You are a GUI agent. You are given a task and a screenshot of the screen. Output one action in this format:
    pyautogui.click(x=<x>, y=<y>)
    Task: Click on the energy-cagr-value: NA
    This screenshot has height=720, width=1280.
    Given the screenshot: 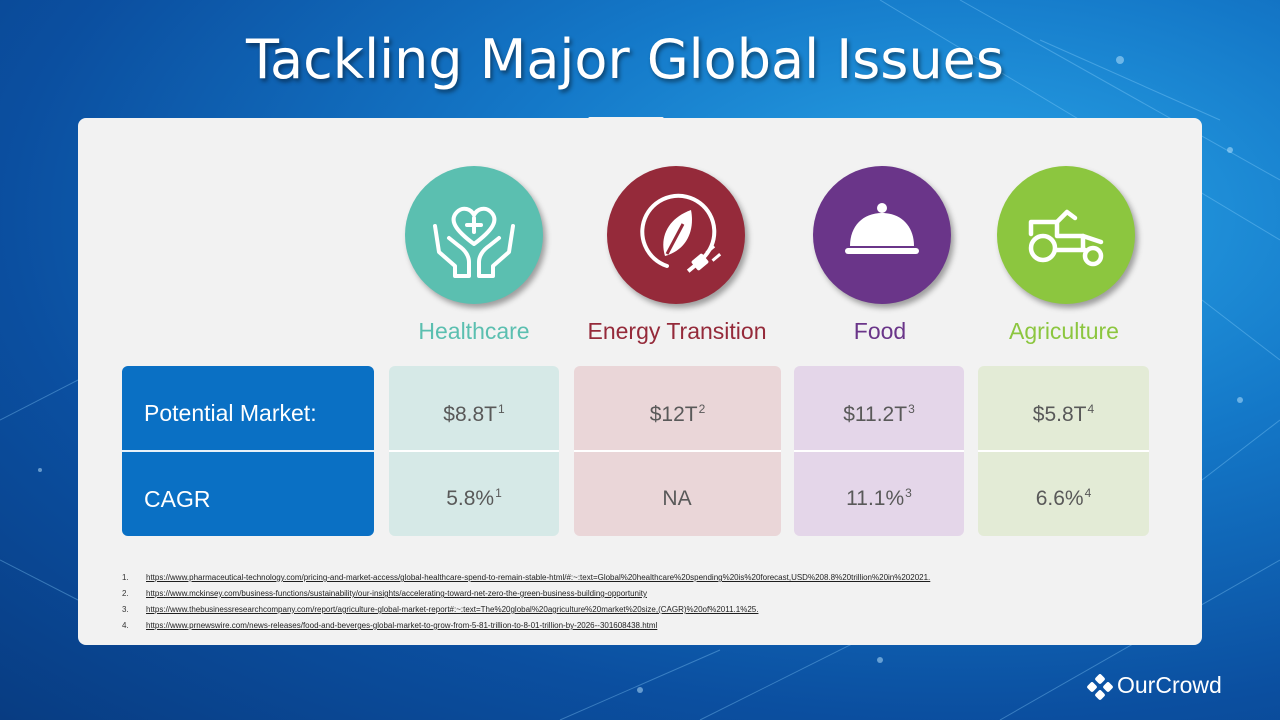 What is the action you would take?
    pyautogui.click(x=677, y=498)
    